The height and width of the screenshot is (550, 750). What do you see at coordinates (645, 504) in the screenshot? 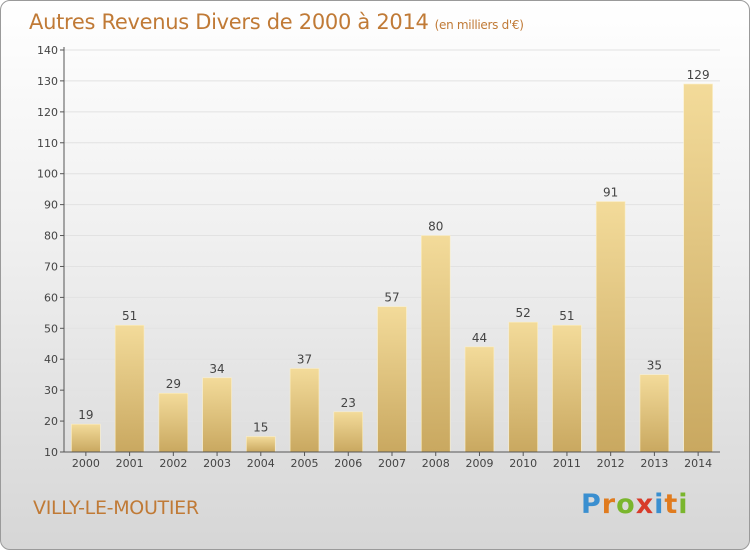
I see `logo-letter: x` at bounding box center [645, 504].